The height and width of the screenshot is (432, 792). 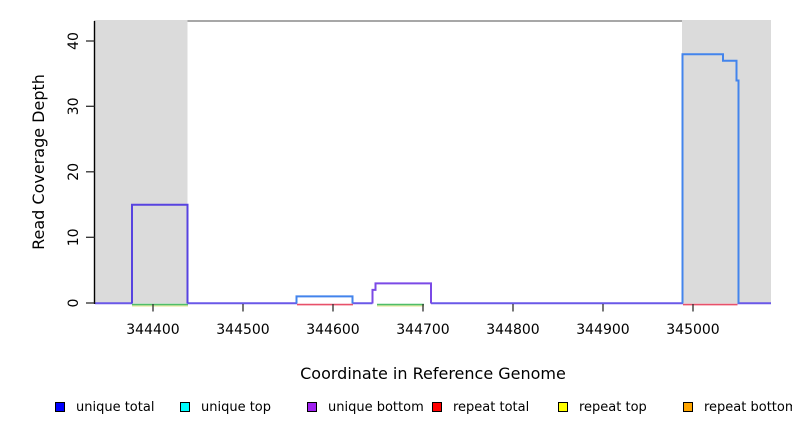 What do you see at coordinates (152, 330) in the screenshot?
I see `x-tick-label: 344400` at bounding box center [152, 330].